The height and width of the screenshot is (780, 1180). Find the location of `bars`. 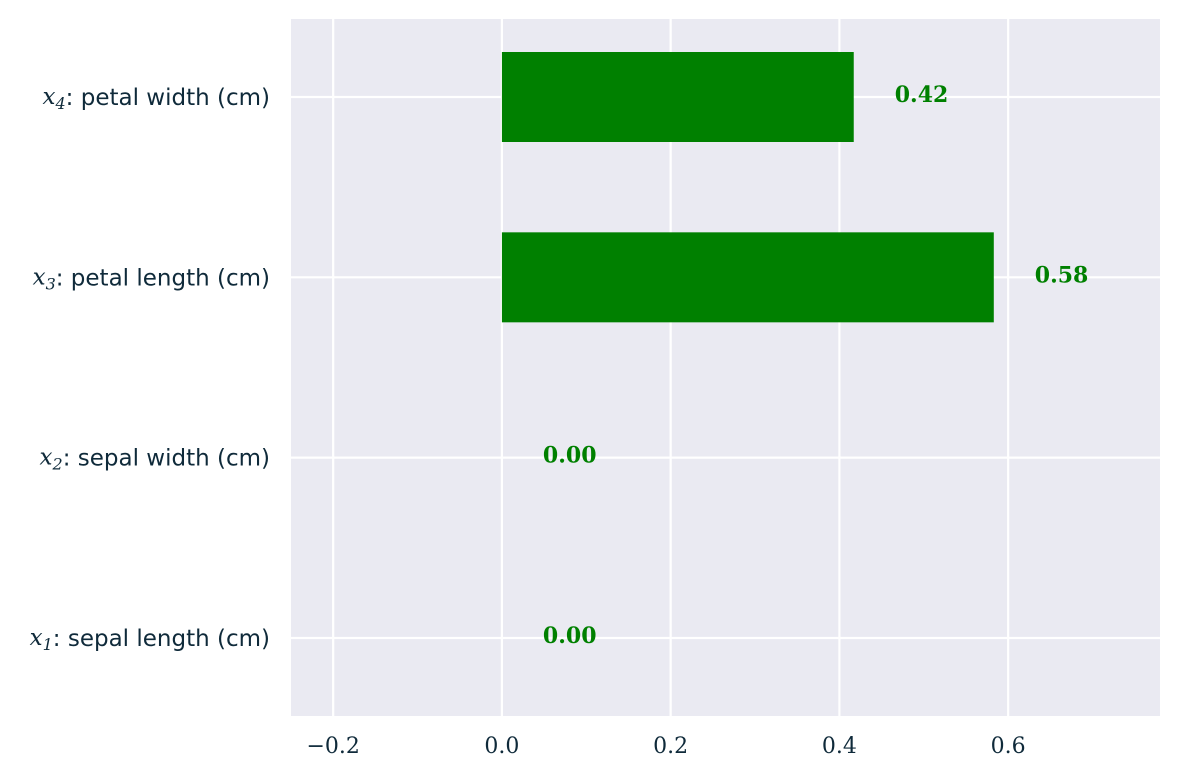

bars is located at coordinates (747, 187).